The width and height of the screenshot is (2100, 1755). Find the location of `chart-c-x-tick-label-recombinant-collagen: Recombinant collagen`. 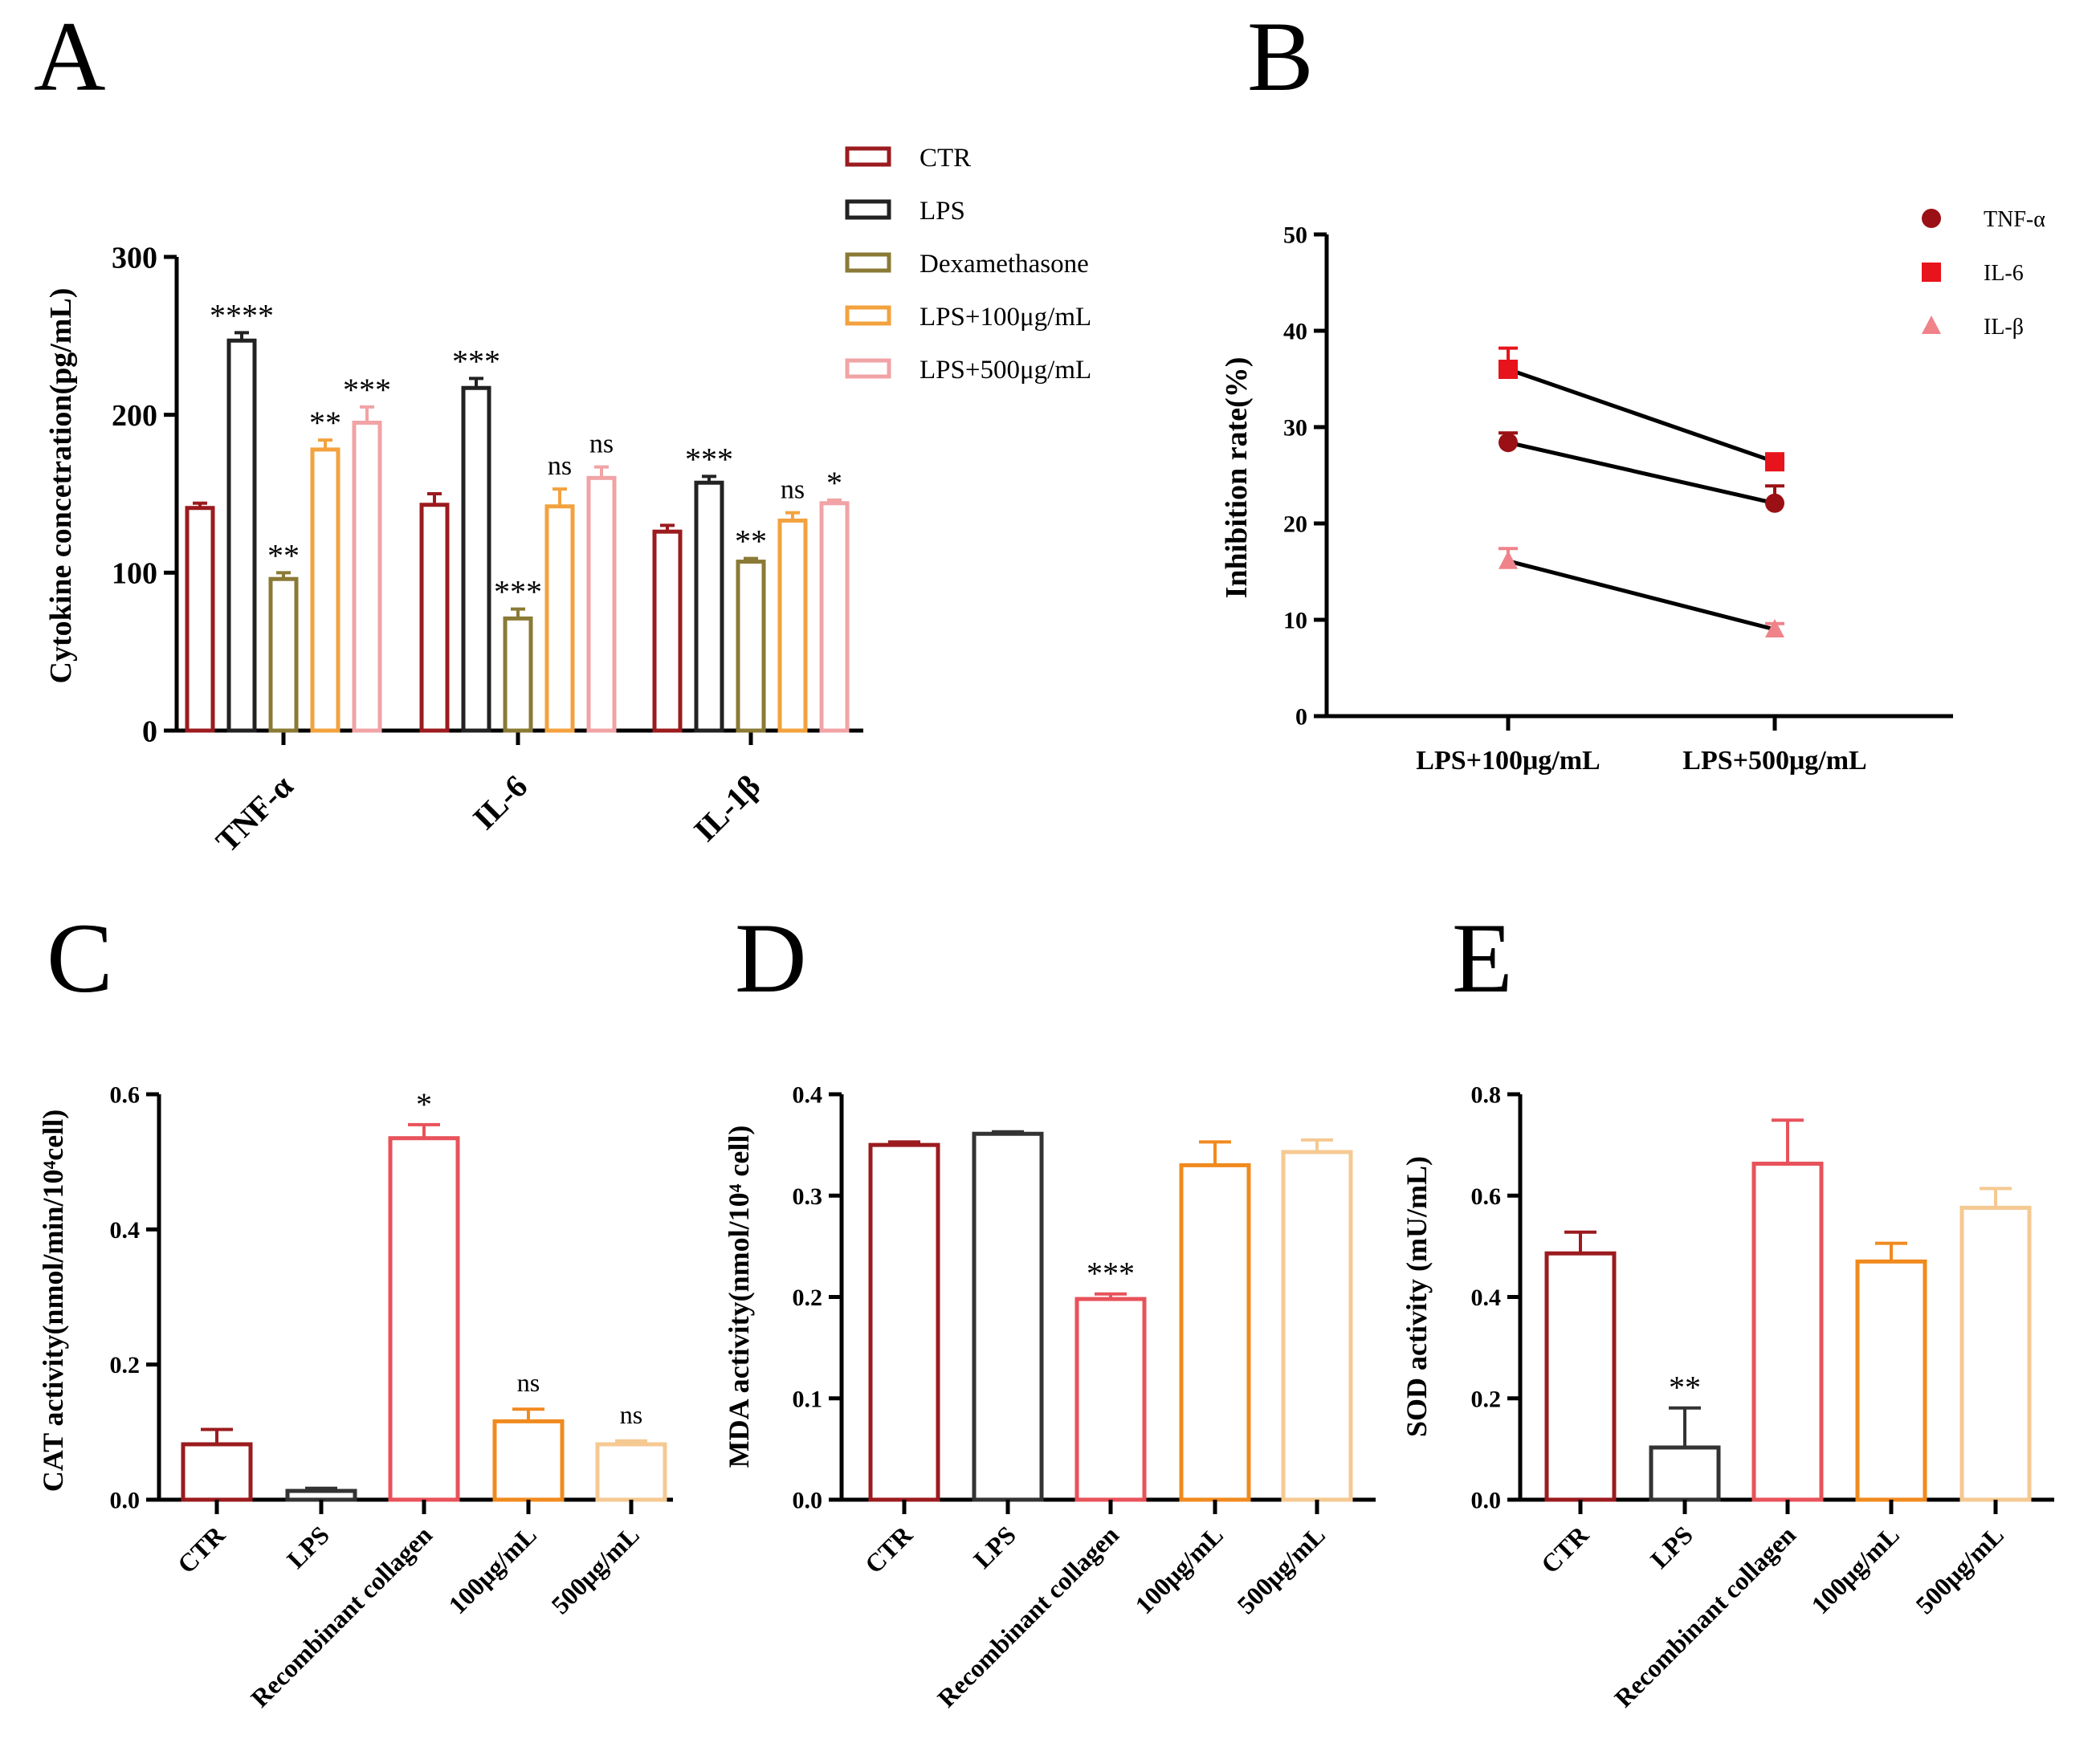

chart-c-x-tick-label-recombinant-collagen: Recombinant collagen is located at coordinates (341, 1616).